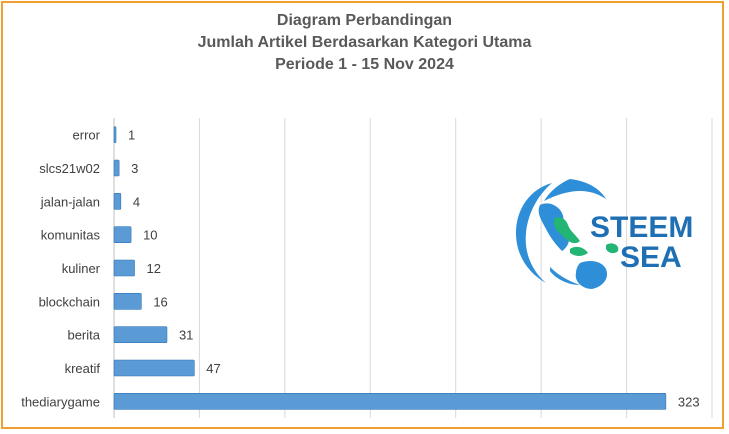 The width and height of the screenshot is (729, 434). I want to click on category-tick-label: blockchain, so click(69, 301).